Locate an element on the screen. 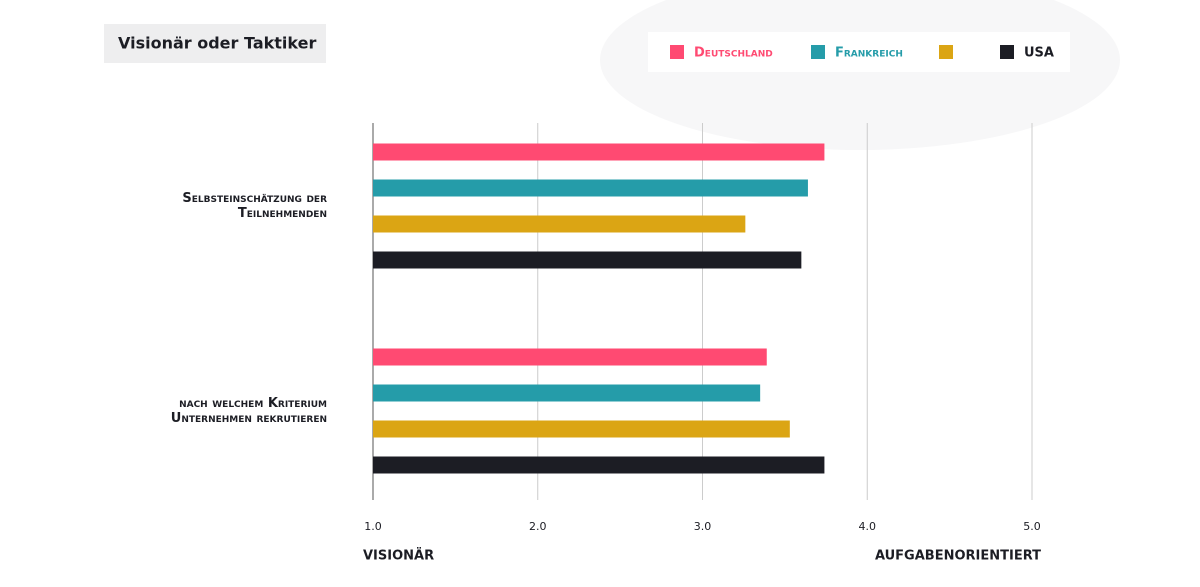 This screenshot has width=1200, height=587. category-label: Selbsteinschätzung der Teilnehmenden is located at coordinates (254, 206).